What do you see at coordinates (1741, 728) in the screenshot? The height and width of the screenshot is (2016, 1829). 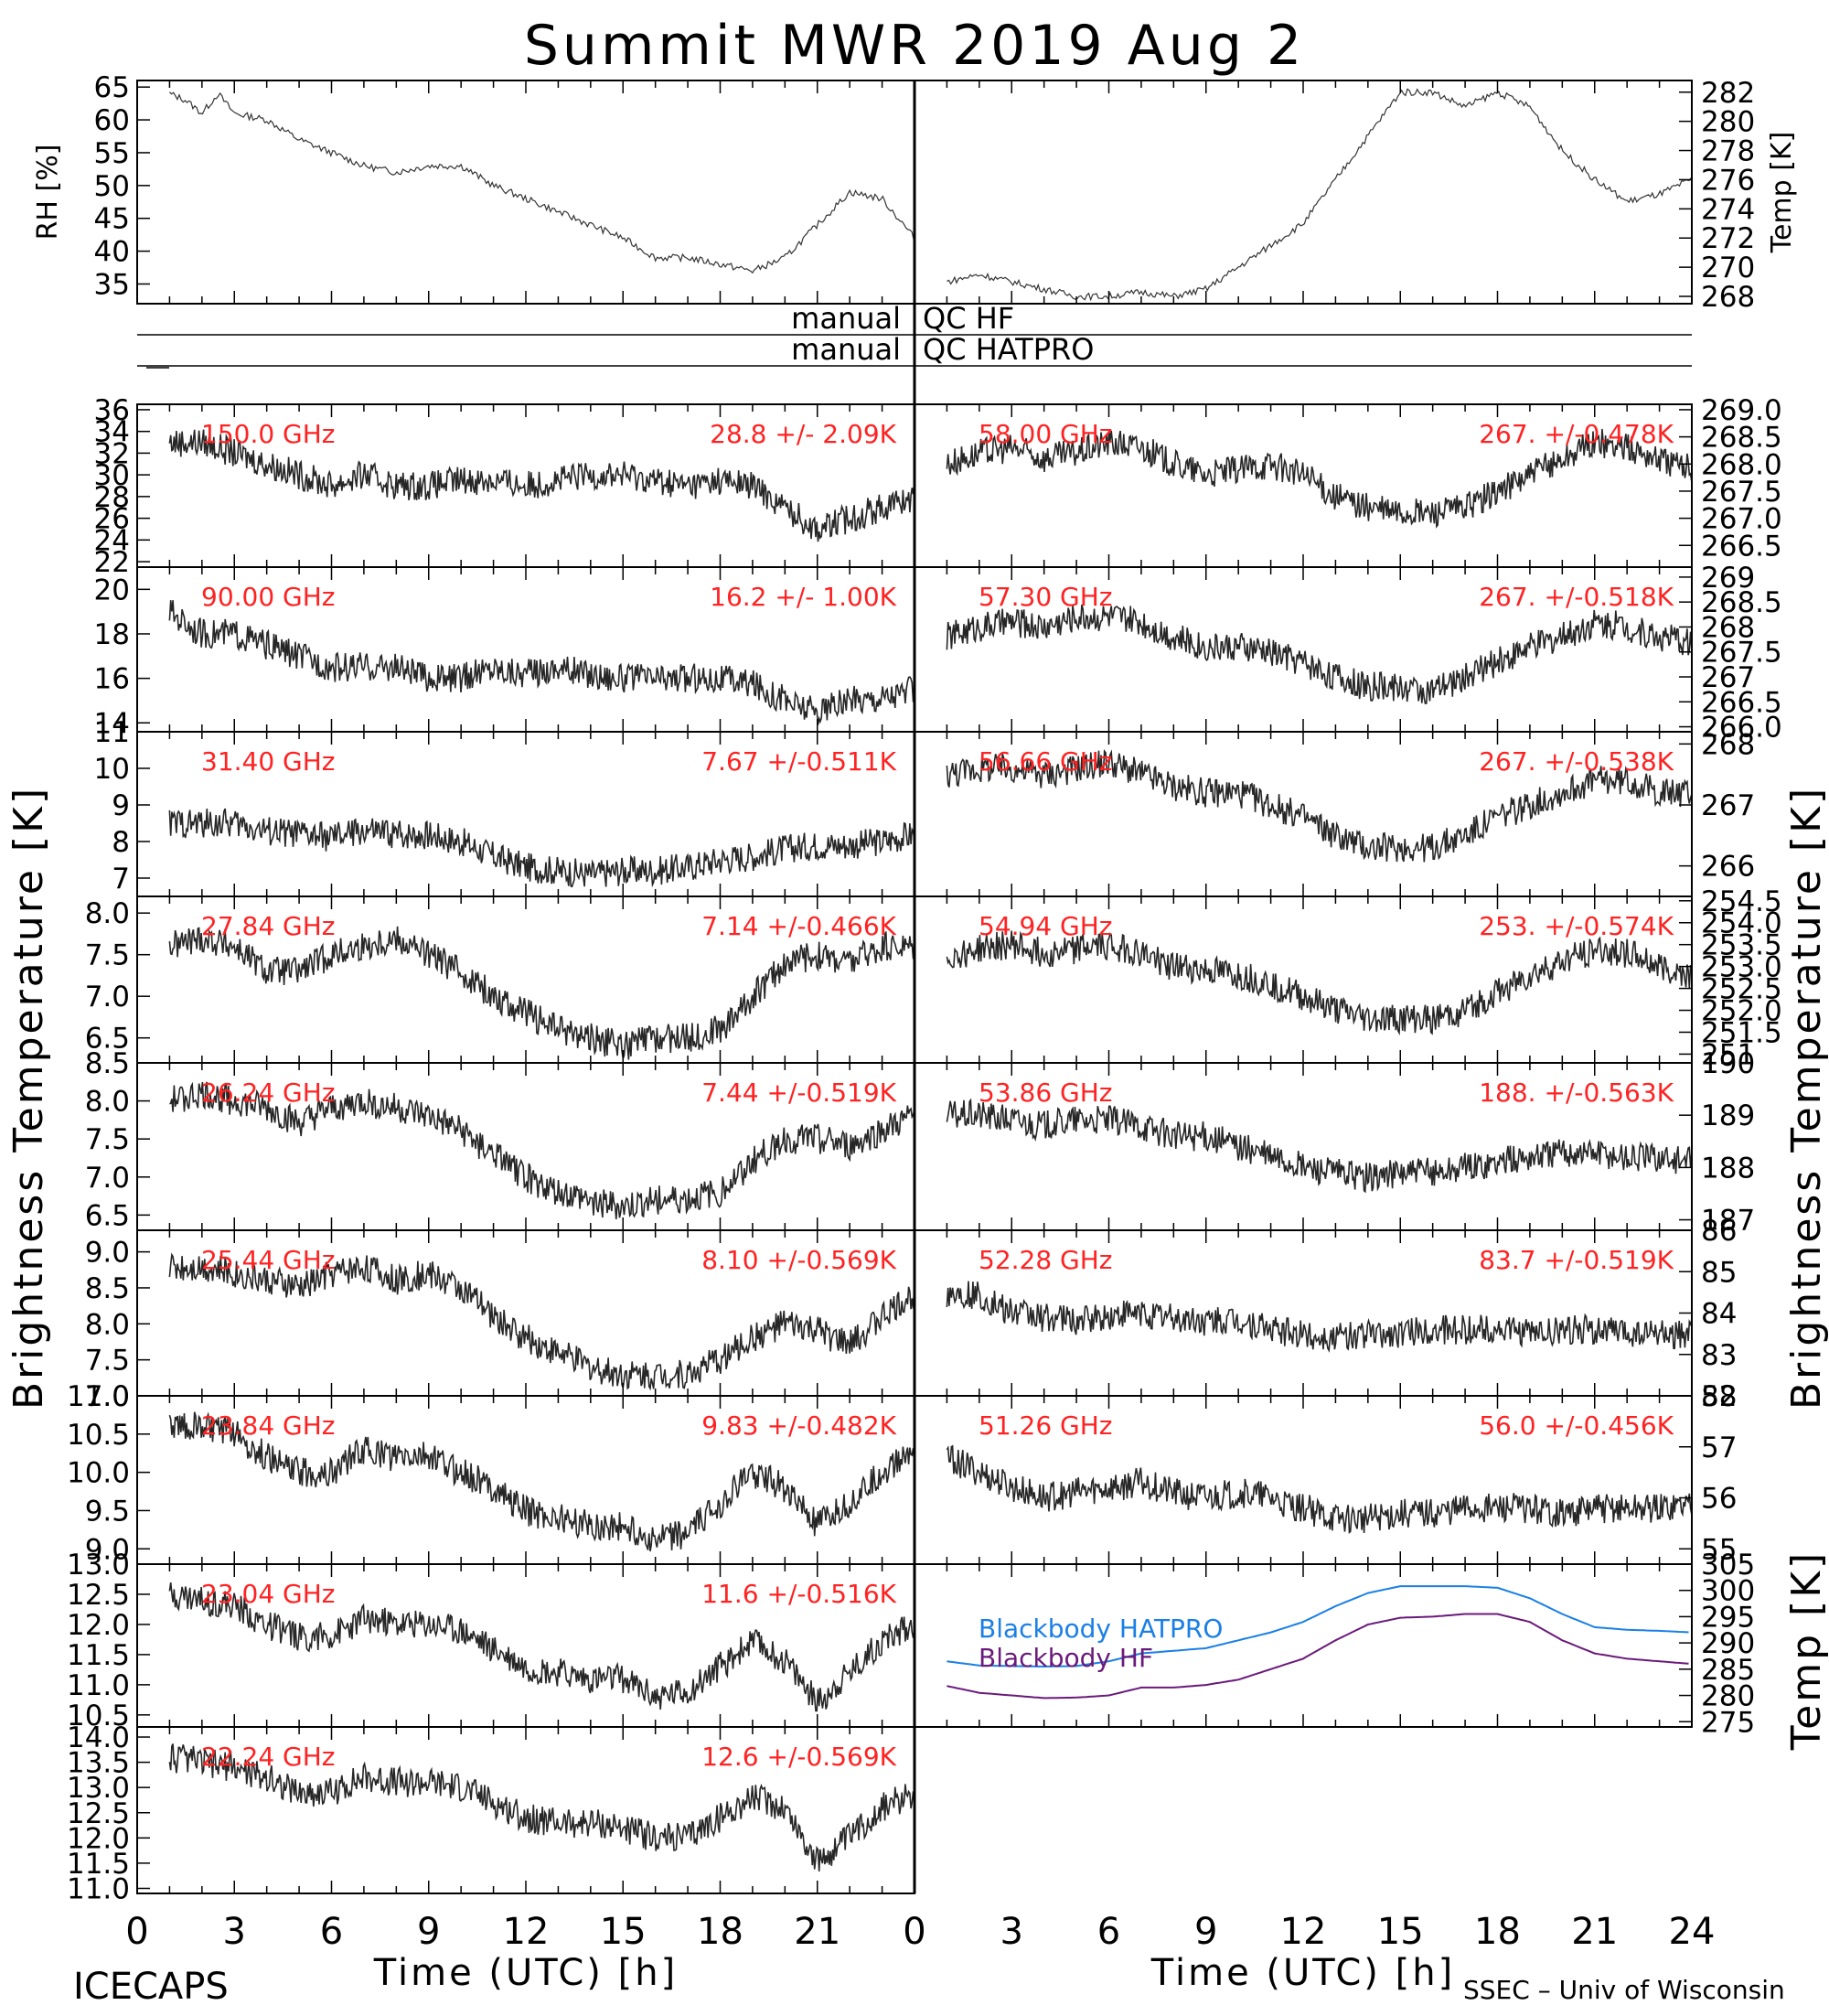 I see `y-tick-label: 266.0` at bounding box center [1741, 728].